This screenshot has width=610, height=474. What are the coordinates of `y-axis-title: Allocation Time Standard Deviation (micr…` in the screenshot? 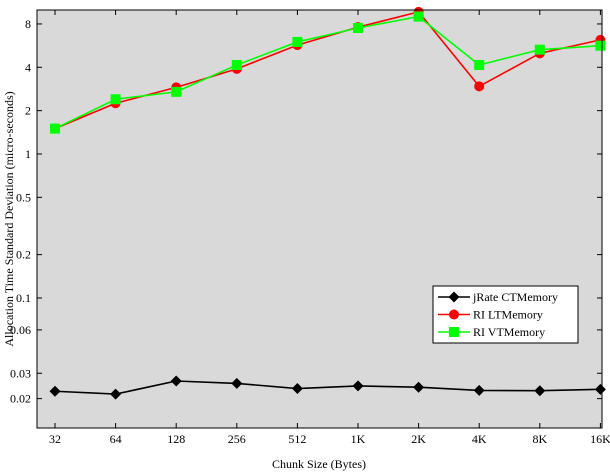 It's located at (9, 218).